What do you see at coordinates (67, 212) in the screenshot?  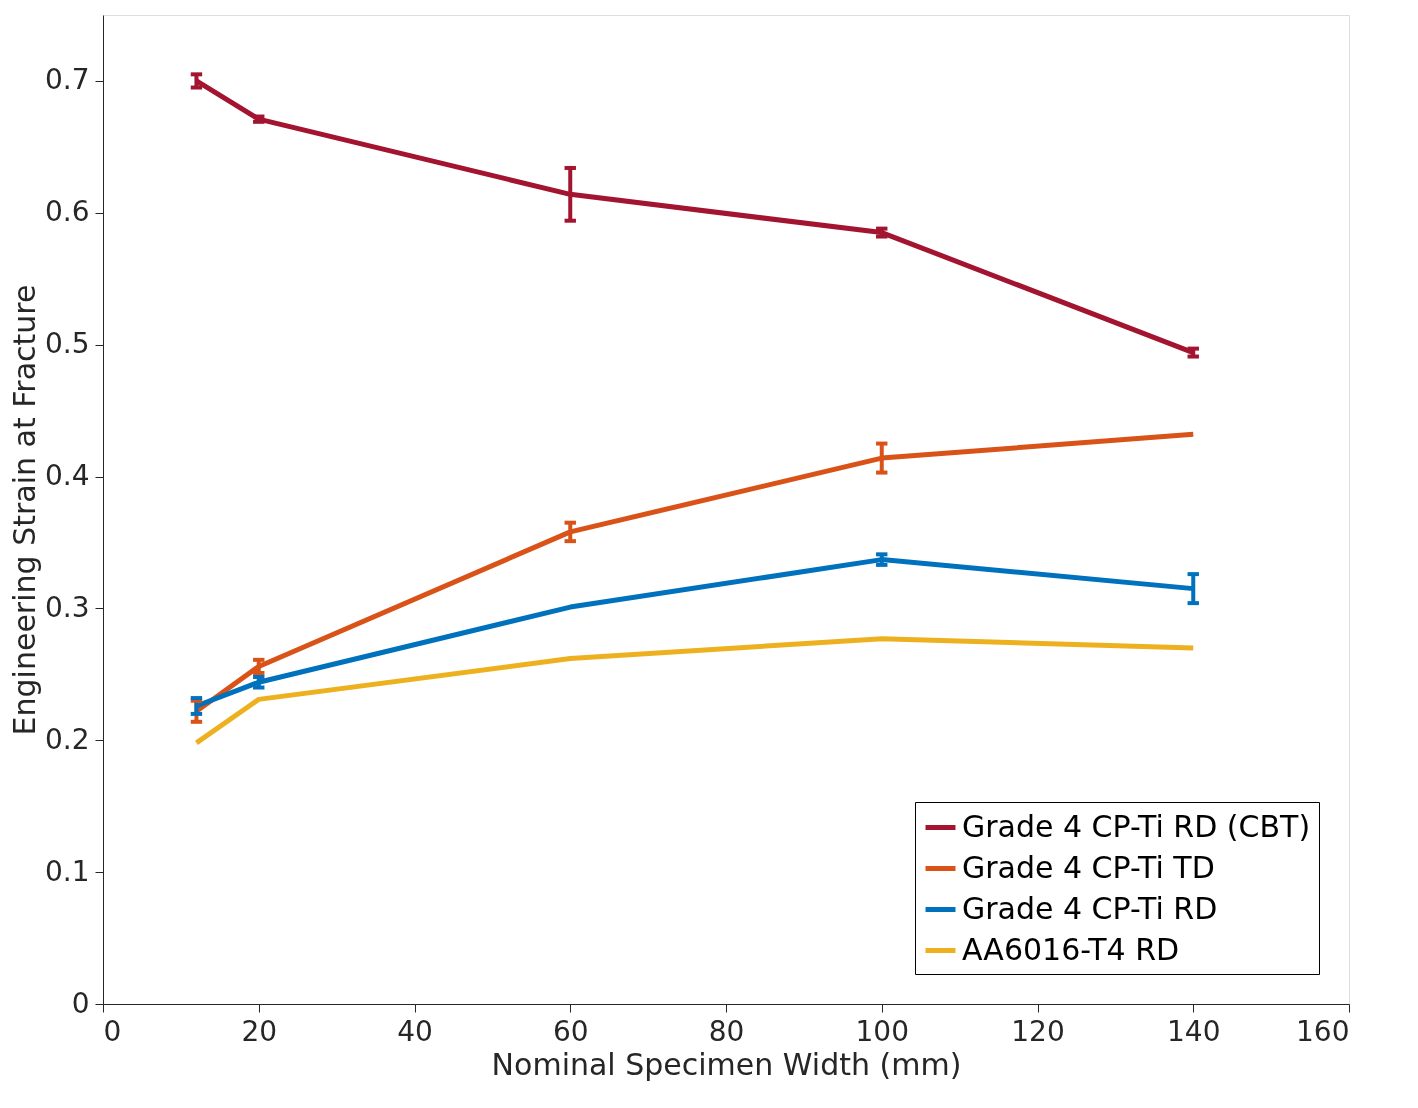 I see `y-tick-label: 0.6` at bounding box center [67, 212].